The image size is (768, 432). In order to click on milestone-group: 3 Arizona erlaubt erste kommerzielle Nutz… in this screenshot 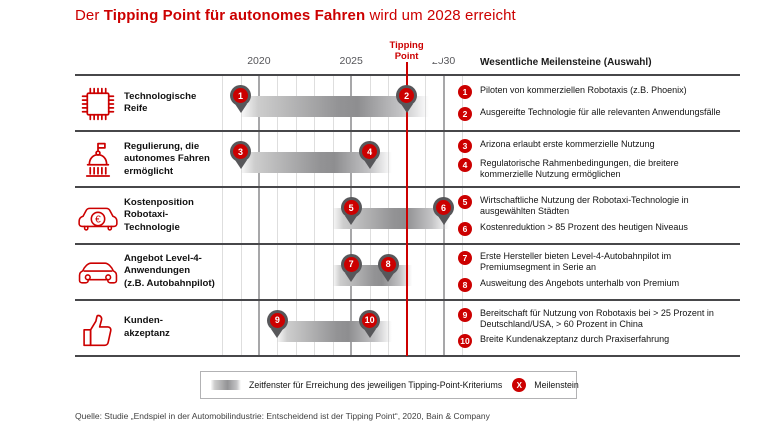, I will do `click(599, 159)`.